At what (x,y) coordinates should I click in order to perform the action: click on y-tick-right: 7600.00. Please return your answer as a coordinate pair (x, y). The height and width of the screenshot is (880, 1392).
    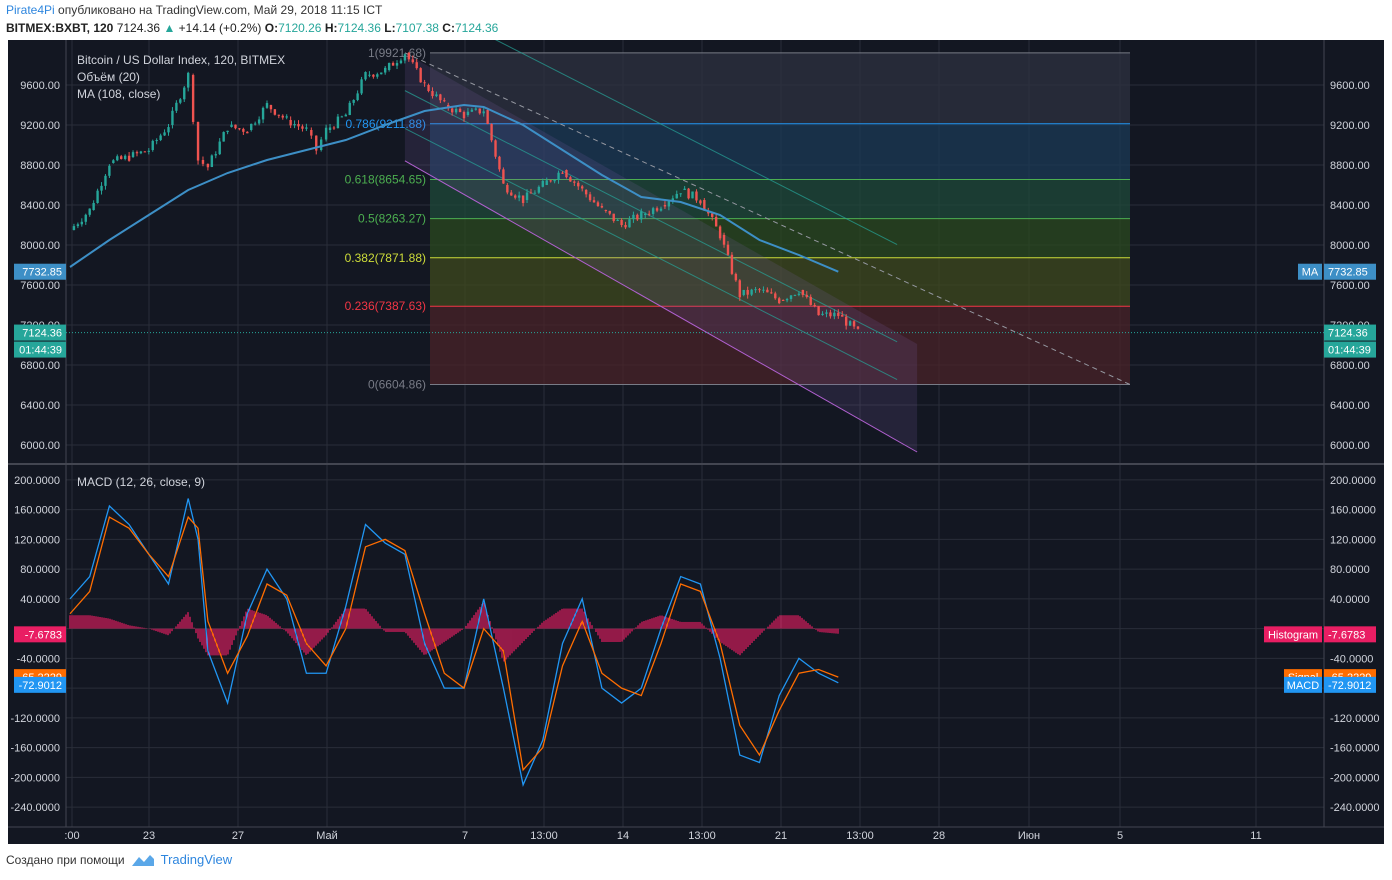
    Looking at the image, I should click on (1350, 286).